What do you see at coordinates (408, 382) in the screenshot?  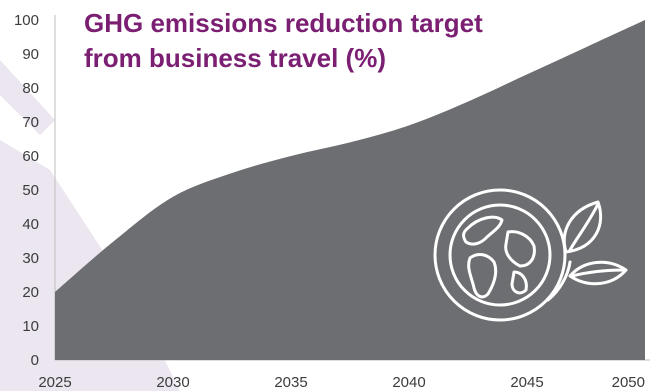 I see `x-tick-label: 2040` at bounding box center [408, 382].